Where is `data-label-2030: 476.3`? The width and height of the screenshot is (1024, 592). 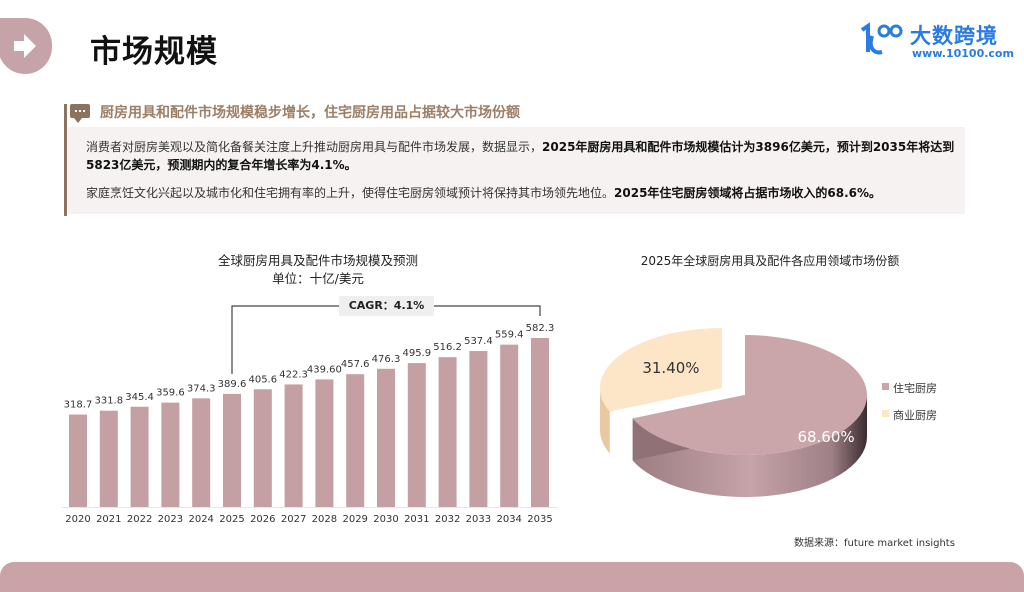 data-label-2030: 476.3 is located at coordinates (386, 359).